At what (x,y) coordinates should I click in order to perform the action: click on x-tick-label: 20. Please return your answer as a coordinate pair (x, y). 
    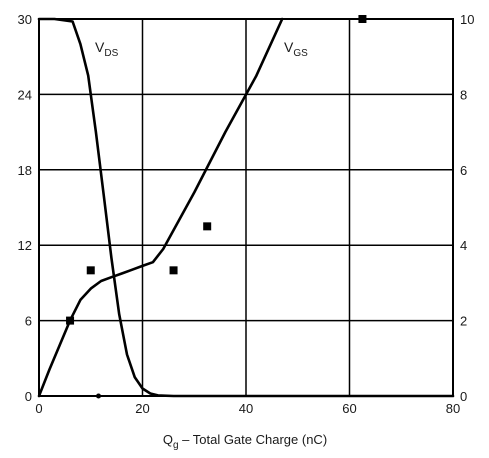
    Looking at the image, I should click on (142, 408).